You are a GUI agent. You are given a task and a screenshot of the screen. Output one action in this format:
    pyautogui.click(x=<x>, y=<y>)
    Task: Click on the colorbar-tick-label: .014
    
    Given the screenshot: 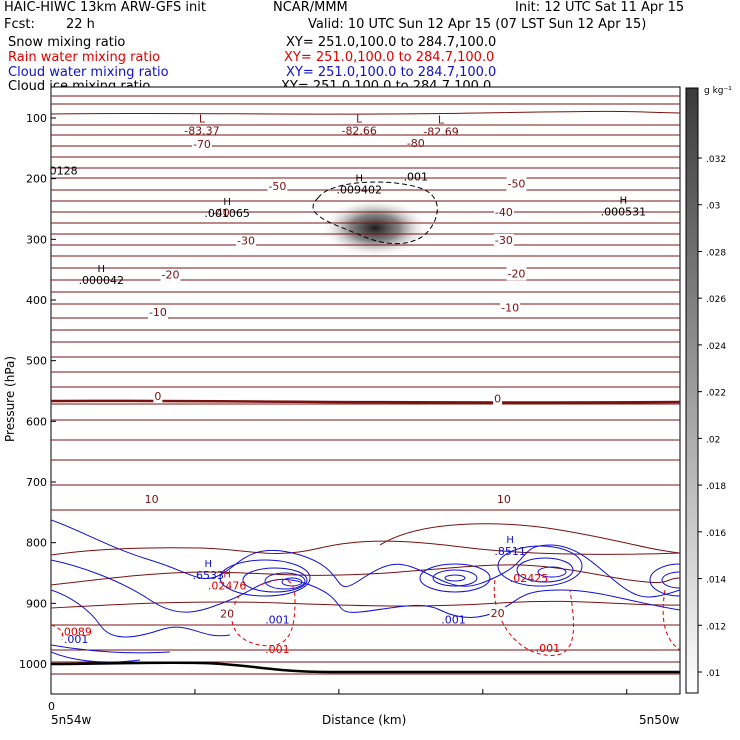 What is the action you would take?
    pyautogui.click(x=716, y=581)
    